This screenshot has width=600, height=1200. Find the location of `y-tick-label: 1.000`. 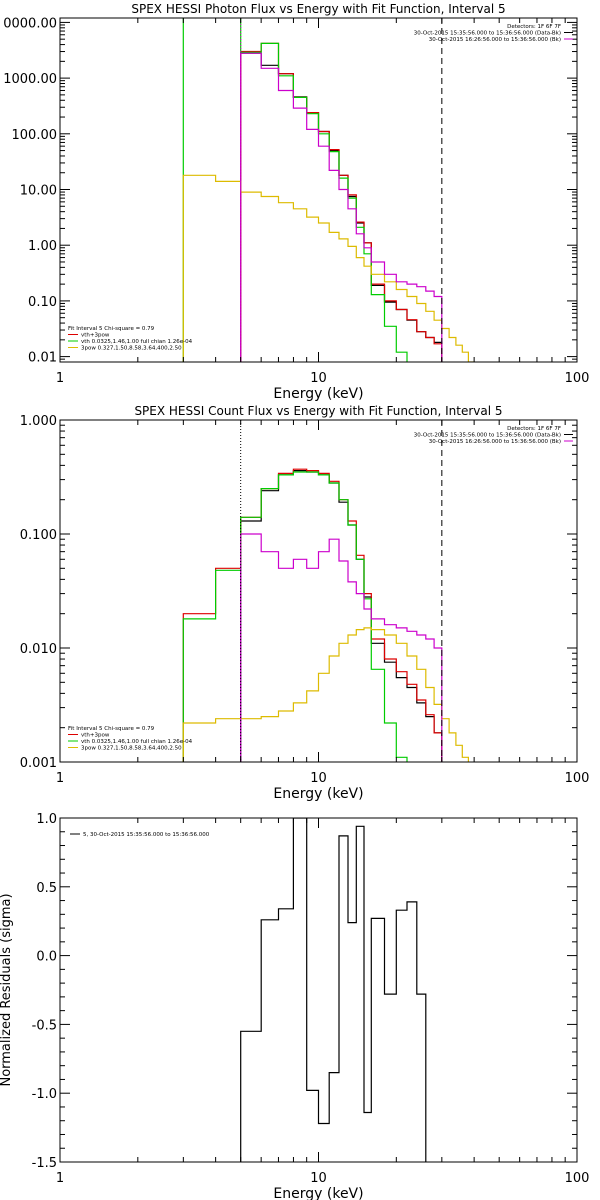

y-tick-label: 1.000 is located at coordinates (38, 421).